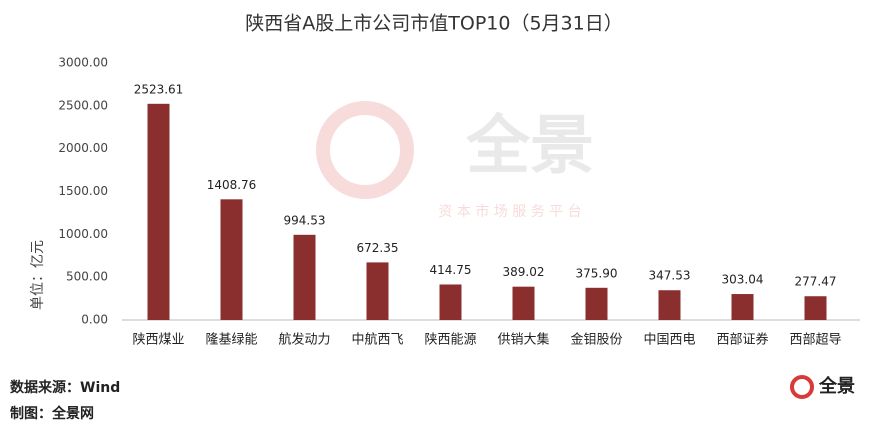  What do you see at coordinates (836, 386) in the screenshot?
I see `logo-text: 全景` at bounding box center [836, 386].